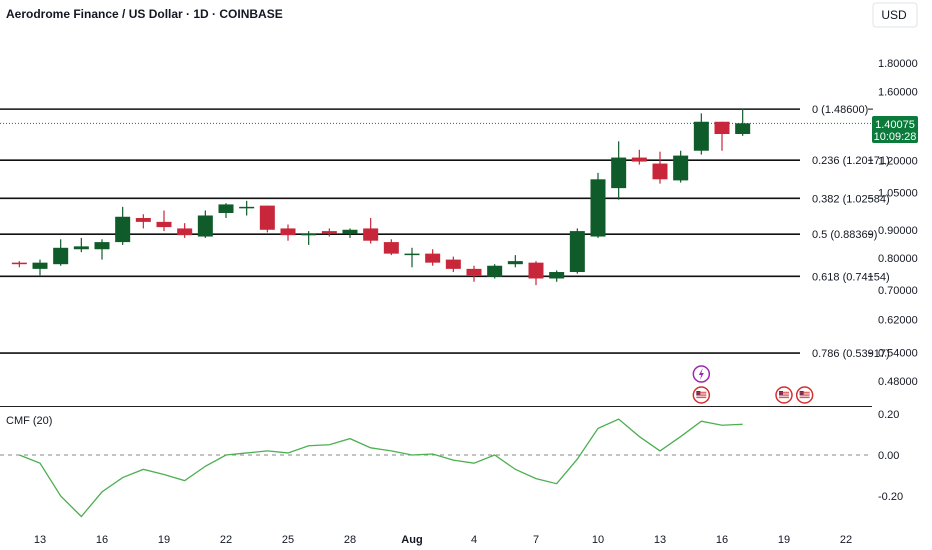 This screenshot has width=932, height=550. What do you see at coordinates (536, 540) in the screenshot?
I see `time-axis-tick: 7` at bounding box center [536, 540].